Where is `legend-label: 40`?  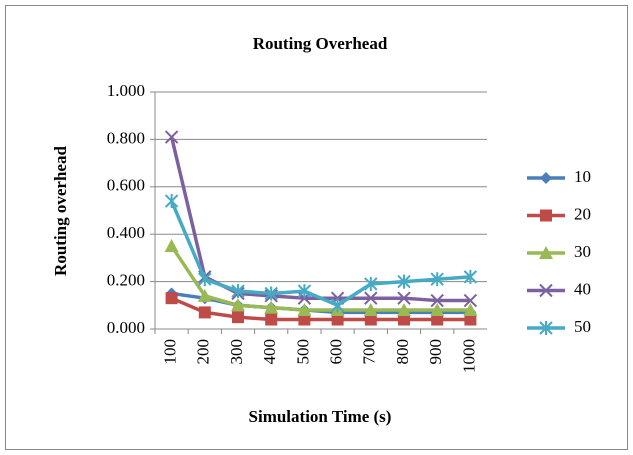
legend-label: 40 is located at coordinates (582, 288).